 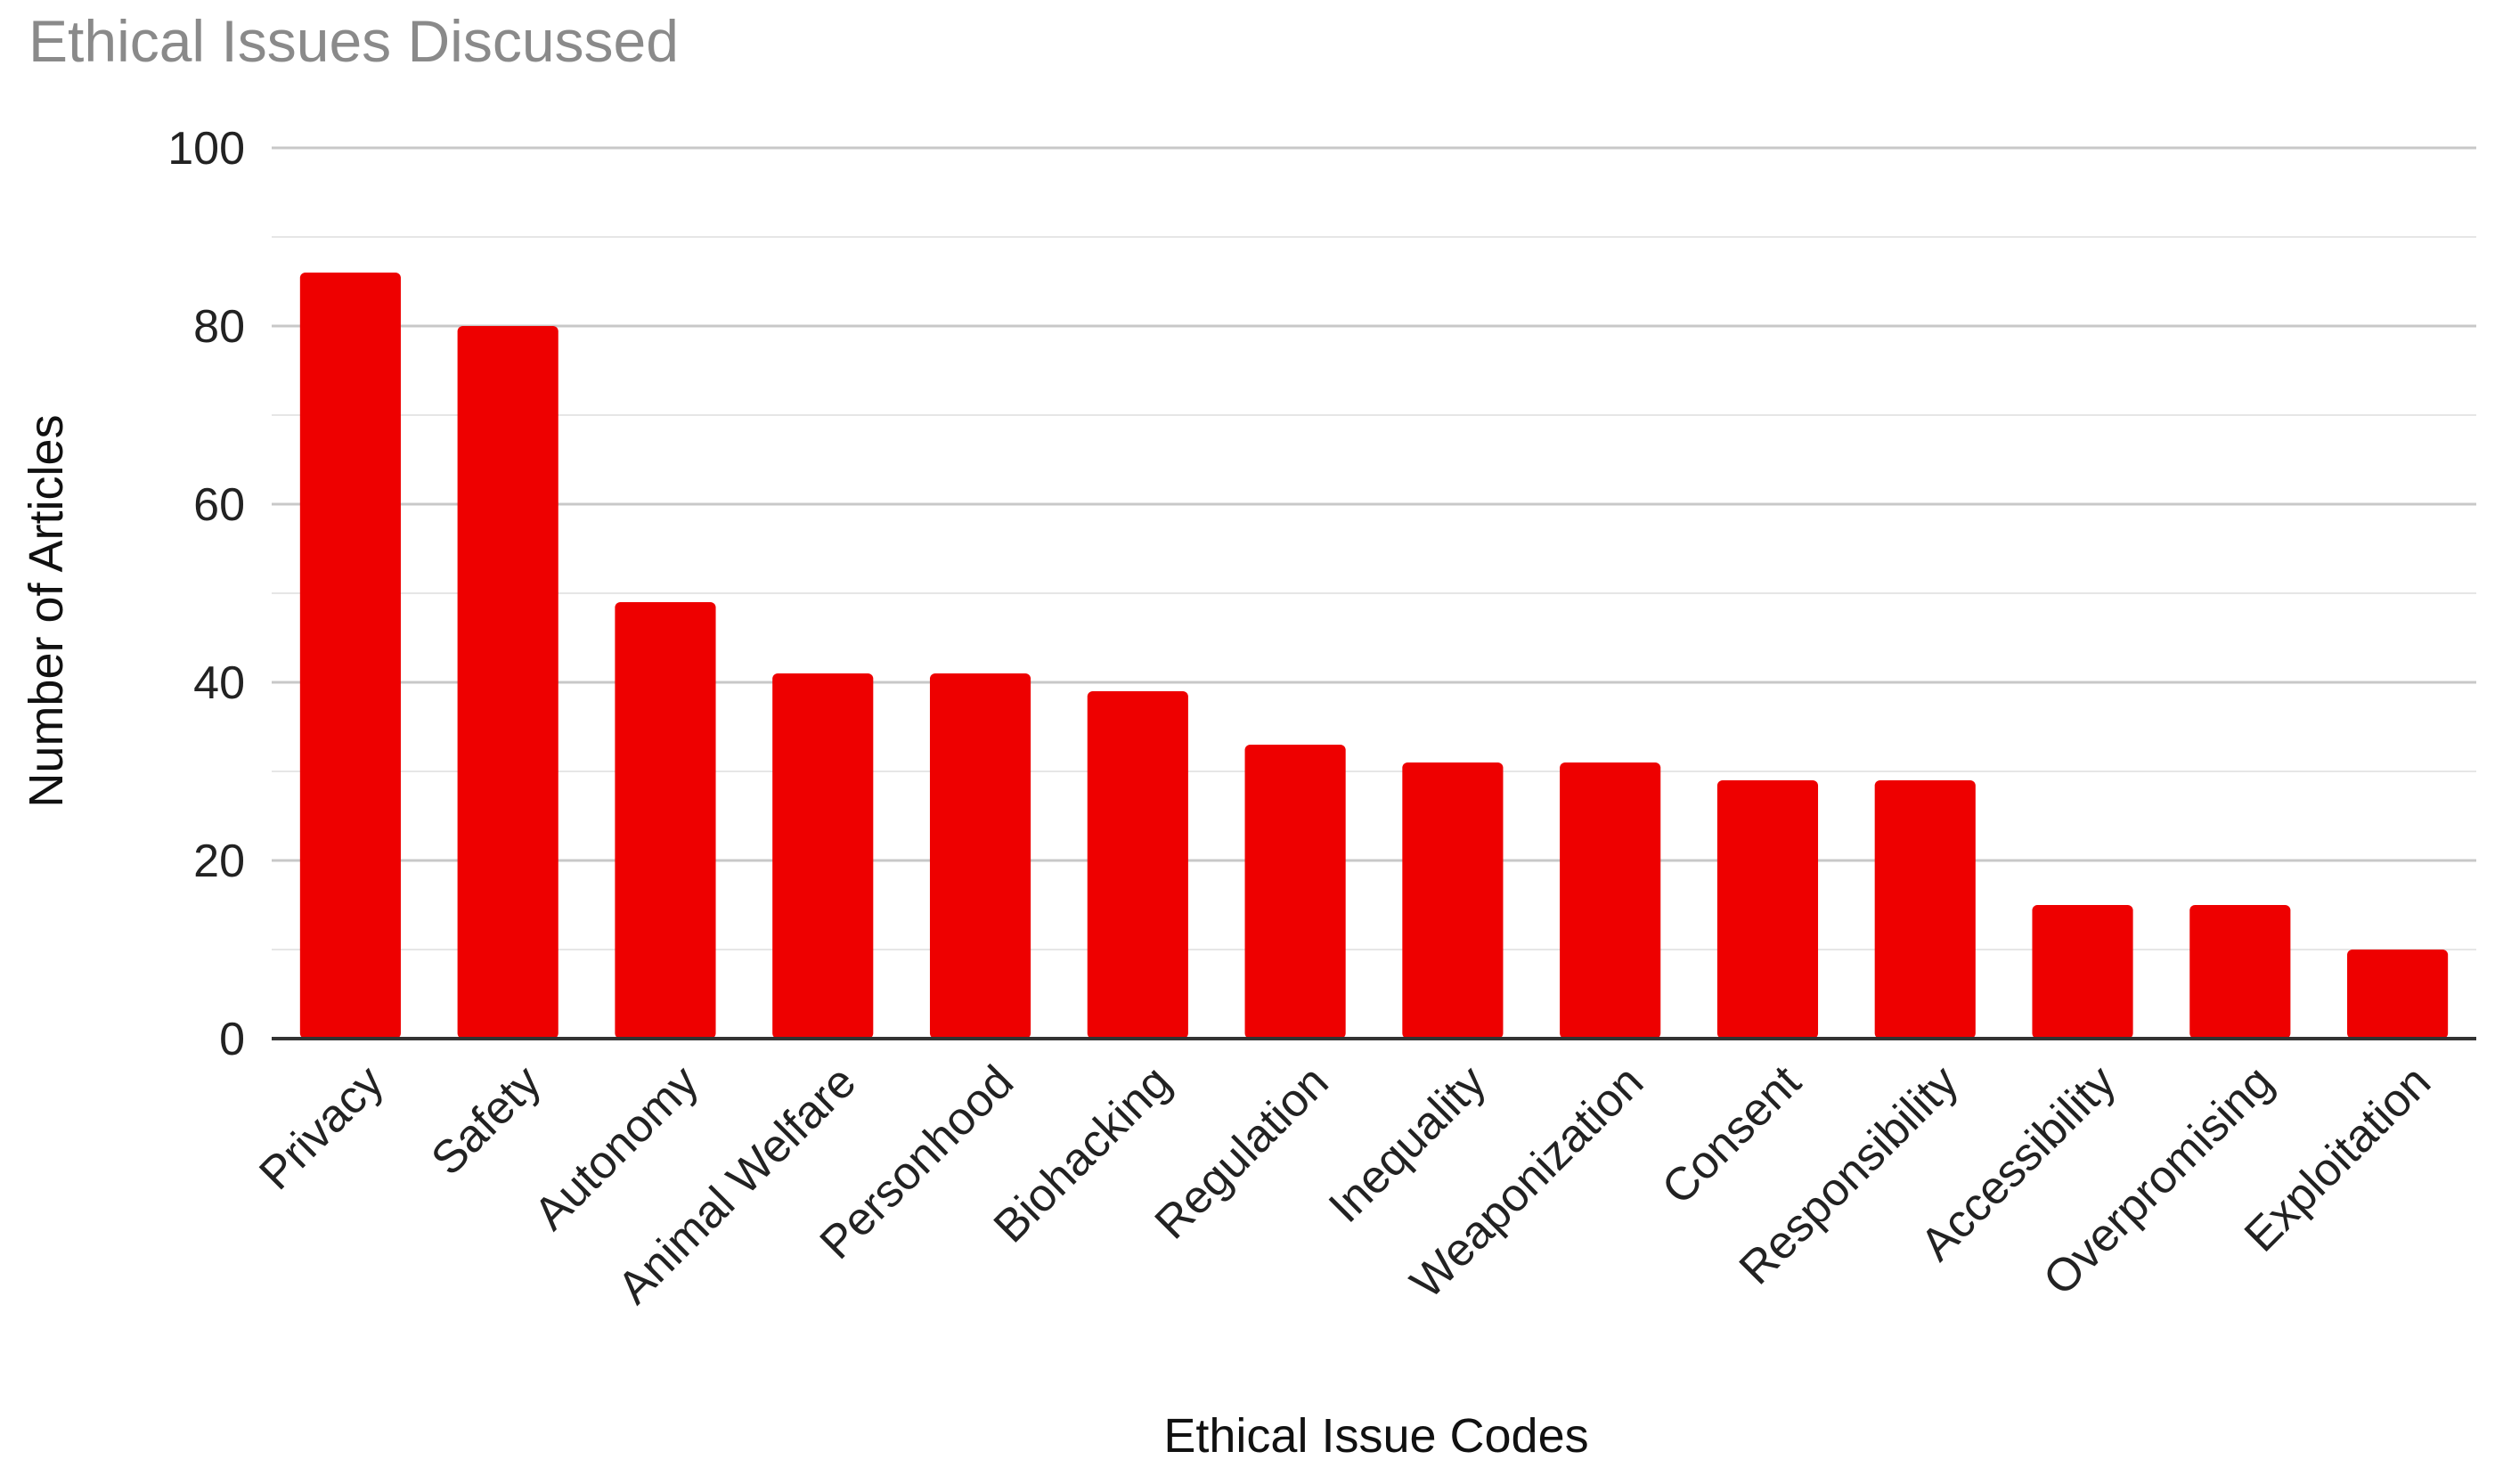 I want to click on y-tick-label: 20, so click(x=219, y=862).